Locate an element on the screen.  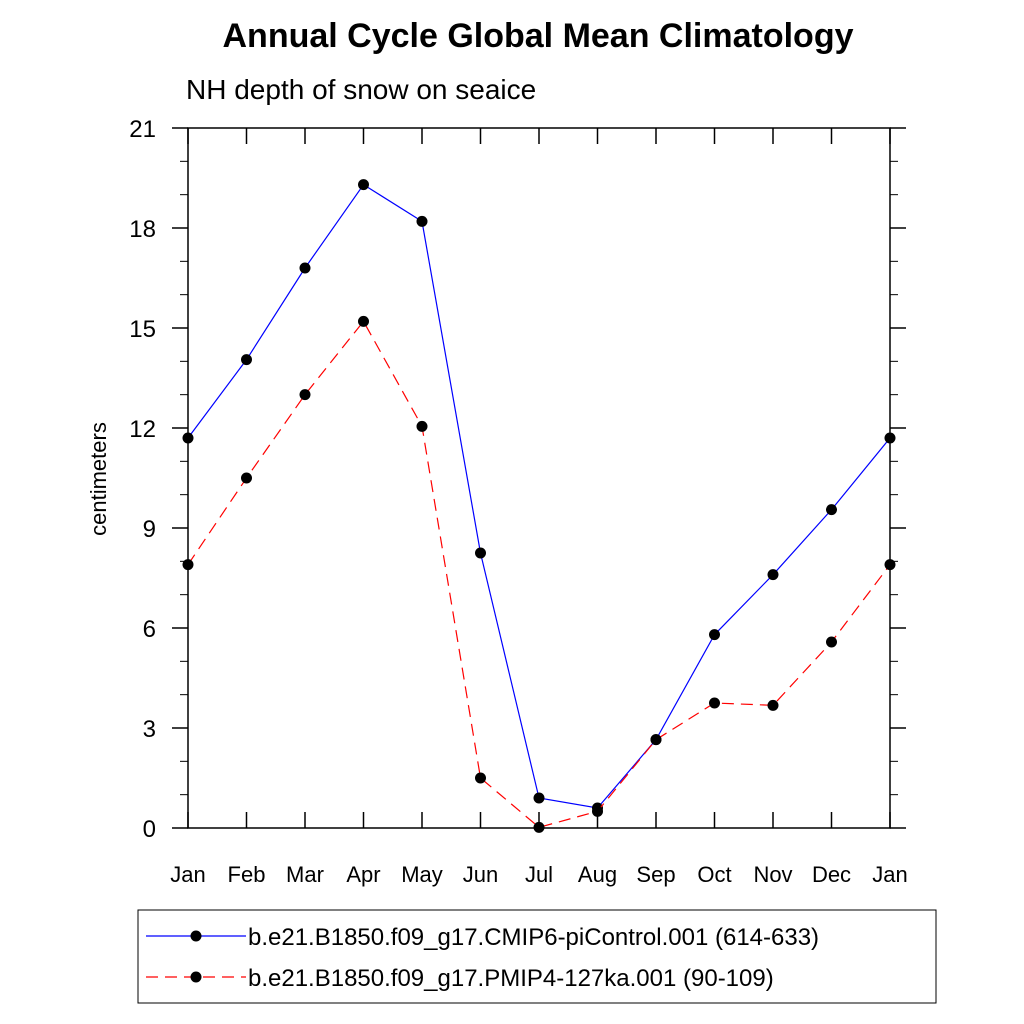
x-tick-label: Mar is located at coordinates (305, 874).